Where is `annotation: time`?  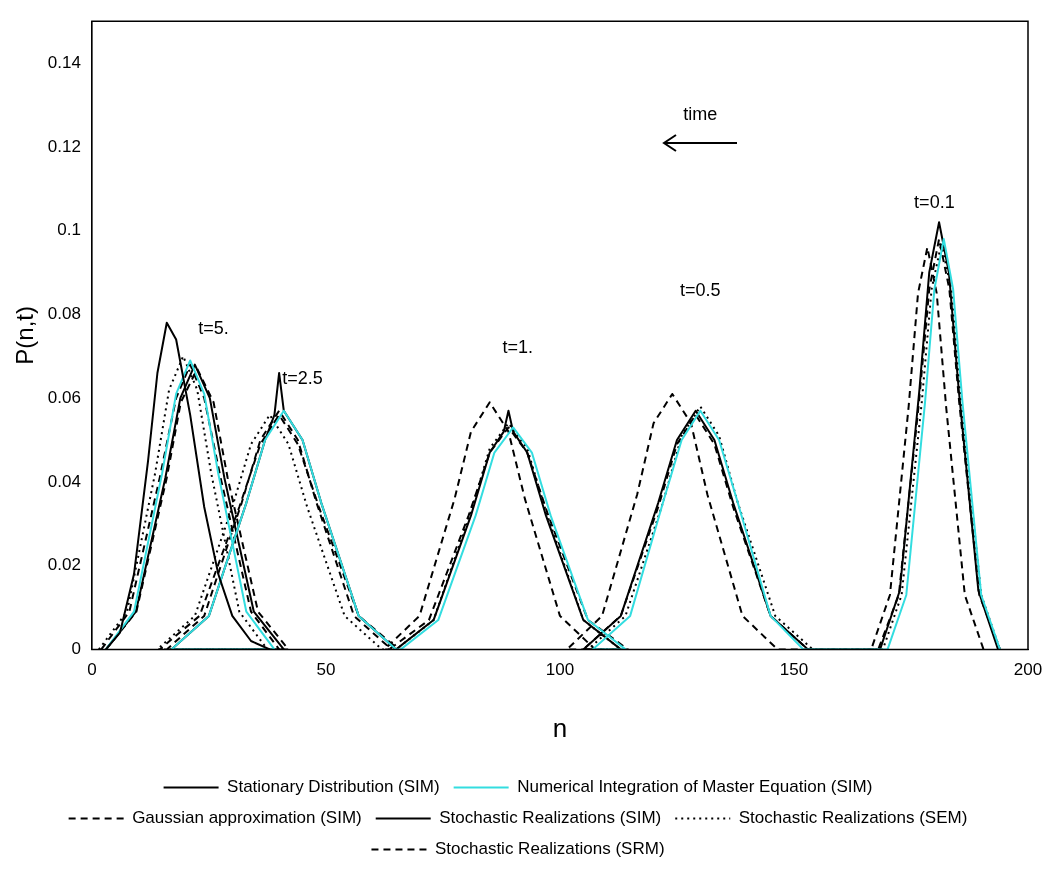
annotation: time is located at coordinates (700, 114).